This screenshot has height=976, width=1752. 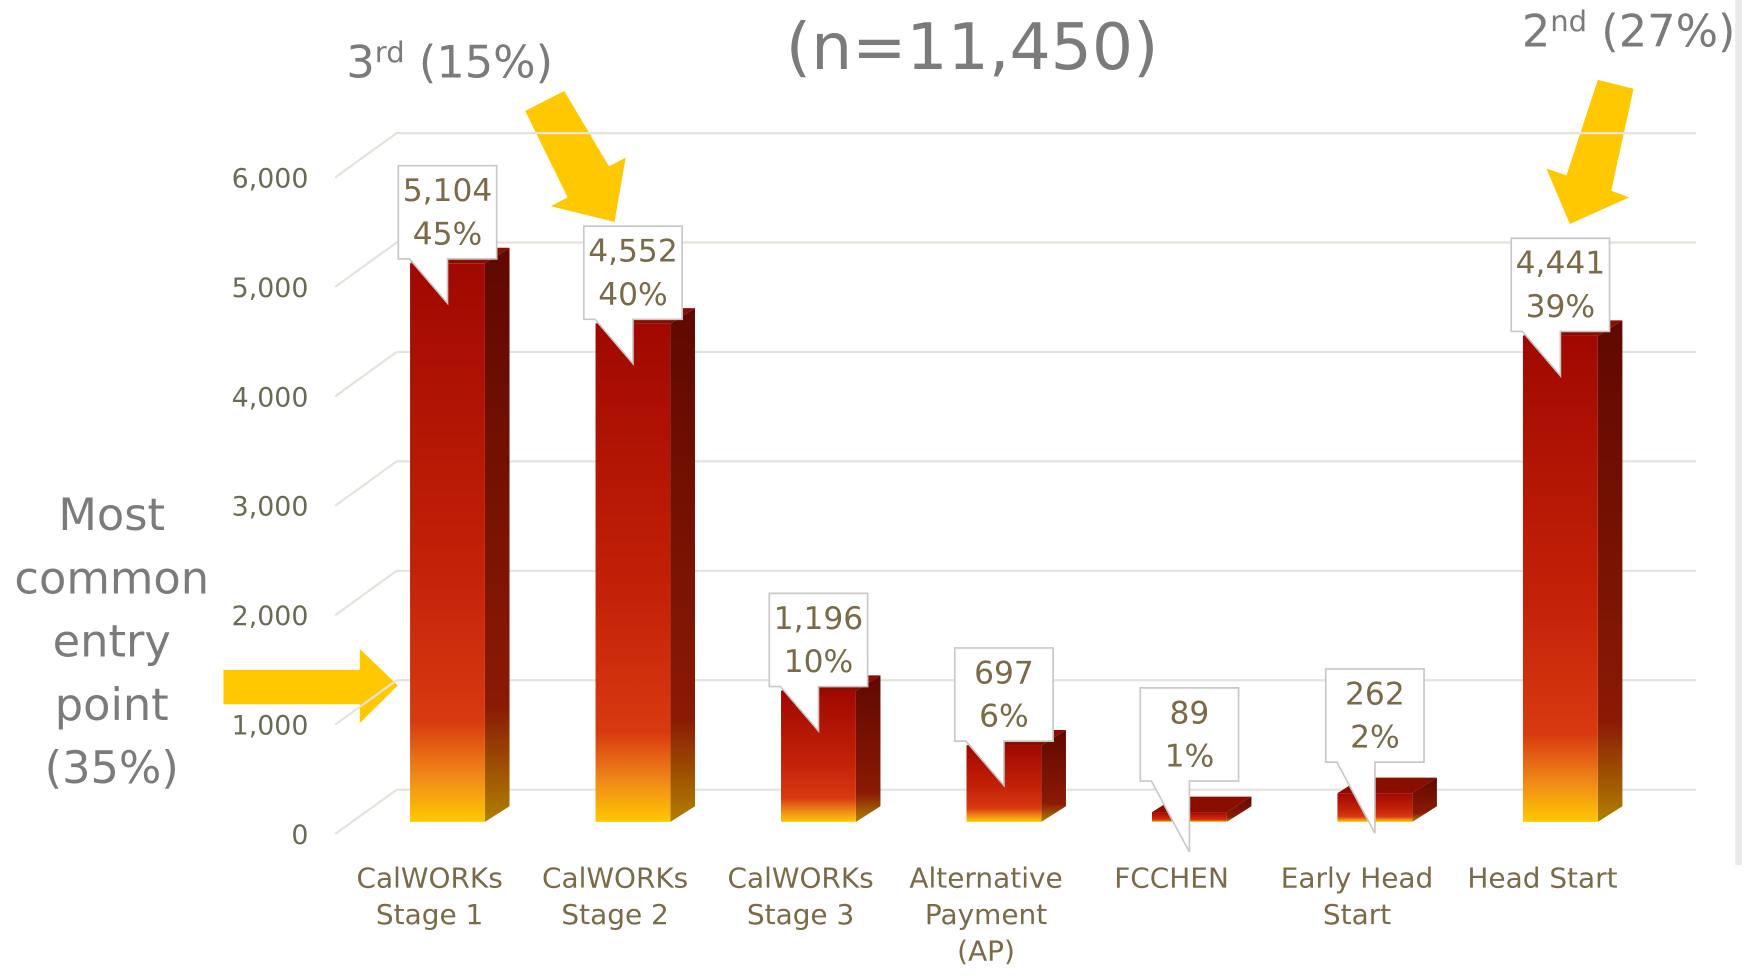 I want to click on x-tick-label: FCCHEN, so click(x=1171, y=877).